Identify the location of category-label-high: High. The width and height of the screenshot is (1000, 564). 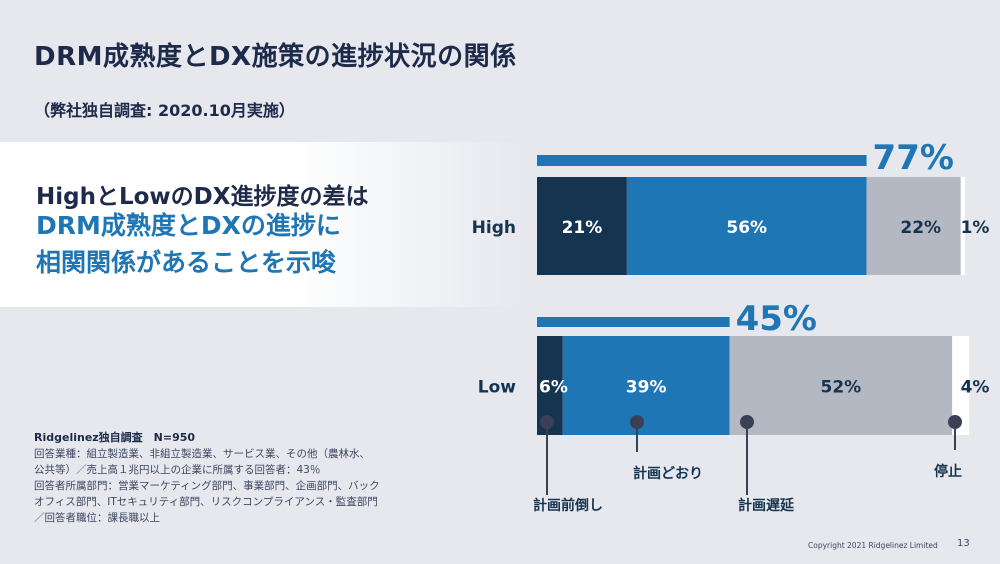
(494, 228).